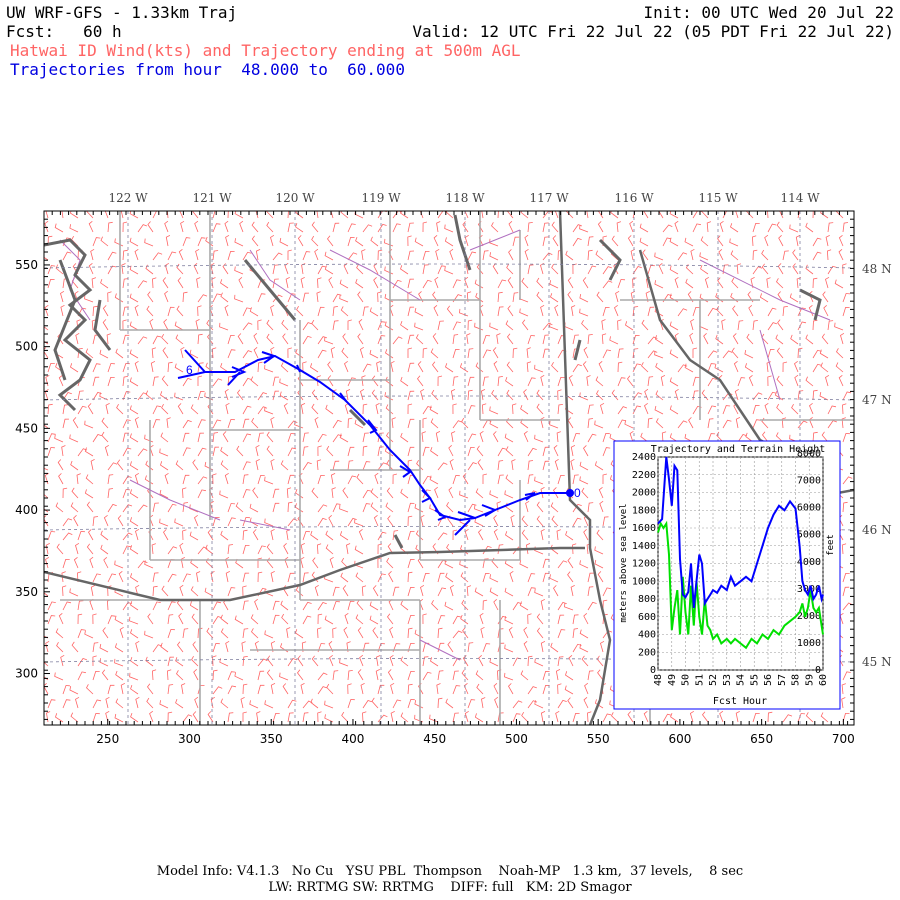 This screenshot has width=900, height=900. I want to click on inset-y-tick: 1800, so click(644, 510).